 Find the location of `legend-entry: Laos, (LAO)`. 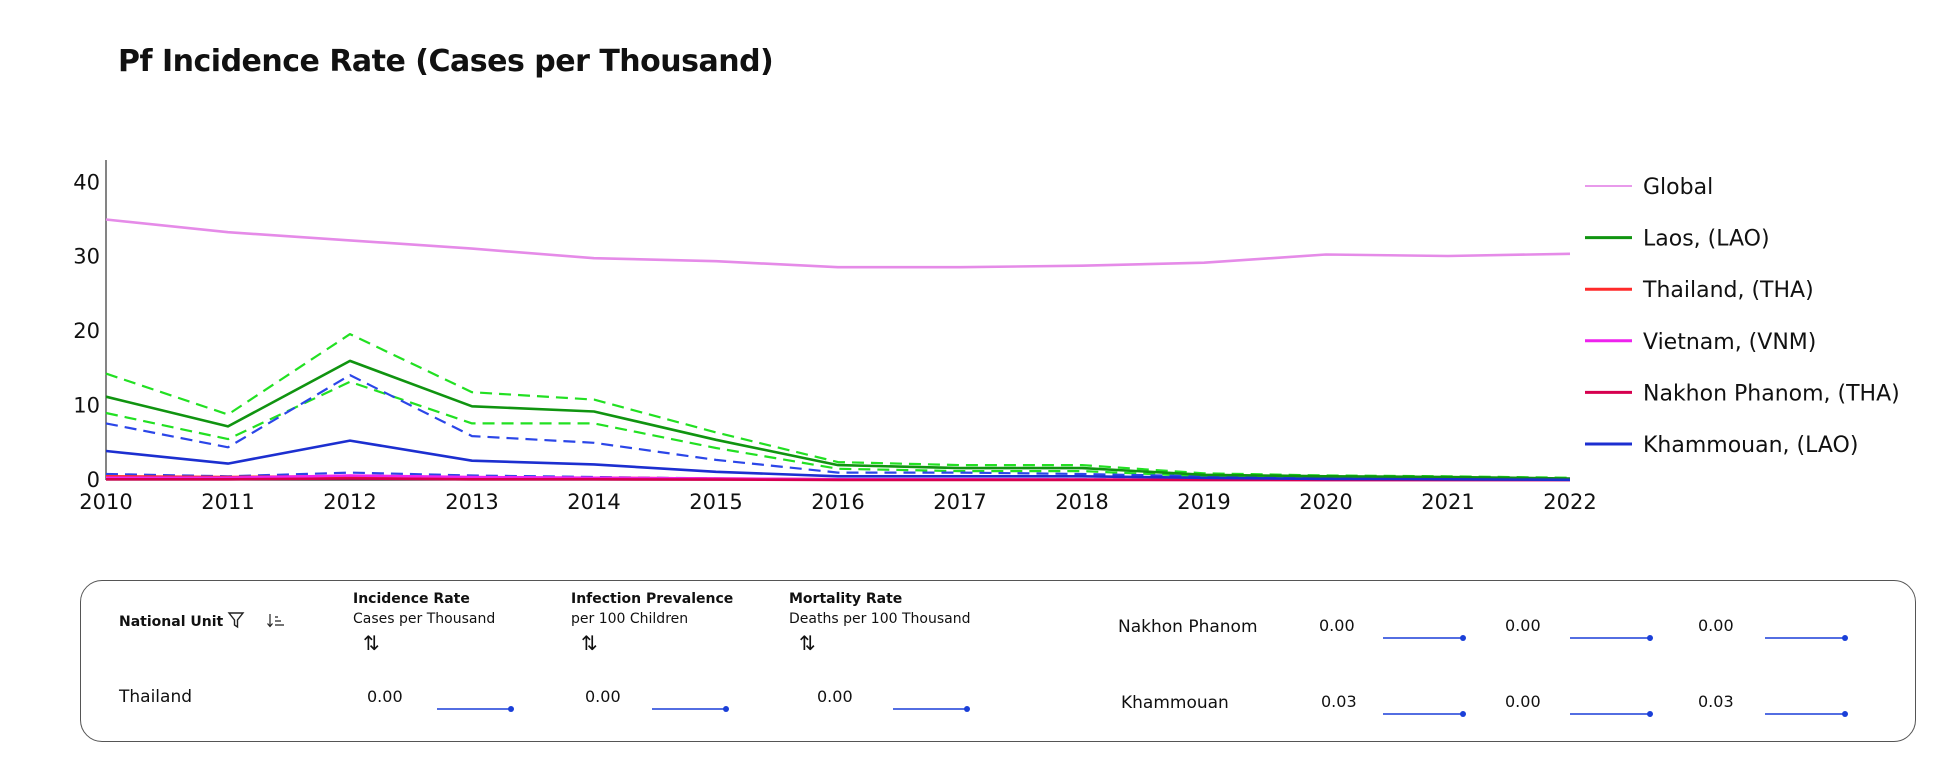

legend-entry: Laos, (LAO) is located at coordinates (1706, 239).